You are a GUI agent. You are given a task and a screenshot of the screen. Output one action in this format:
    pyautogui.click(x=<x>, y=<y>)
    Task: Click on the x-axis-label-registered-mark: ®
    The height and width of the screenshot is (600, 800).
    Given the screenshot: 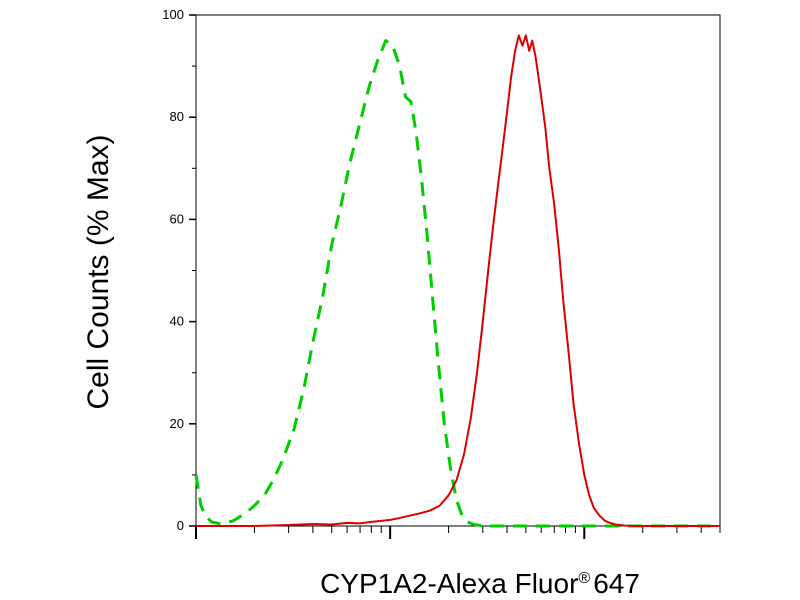 What is the action you would take?
    pyautogui.click(x=584, y=578)
    